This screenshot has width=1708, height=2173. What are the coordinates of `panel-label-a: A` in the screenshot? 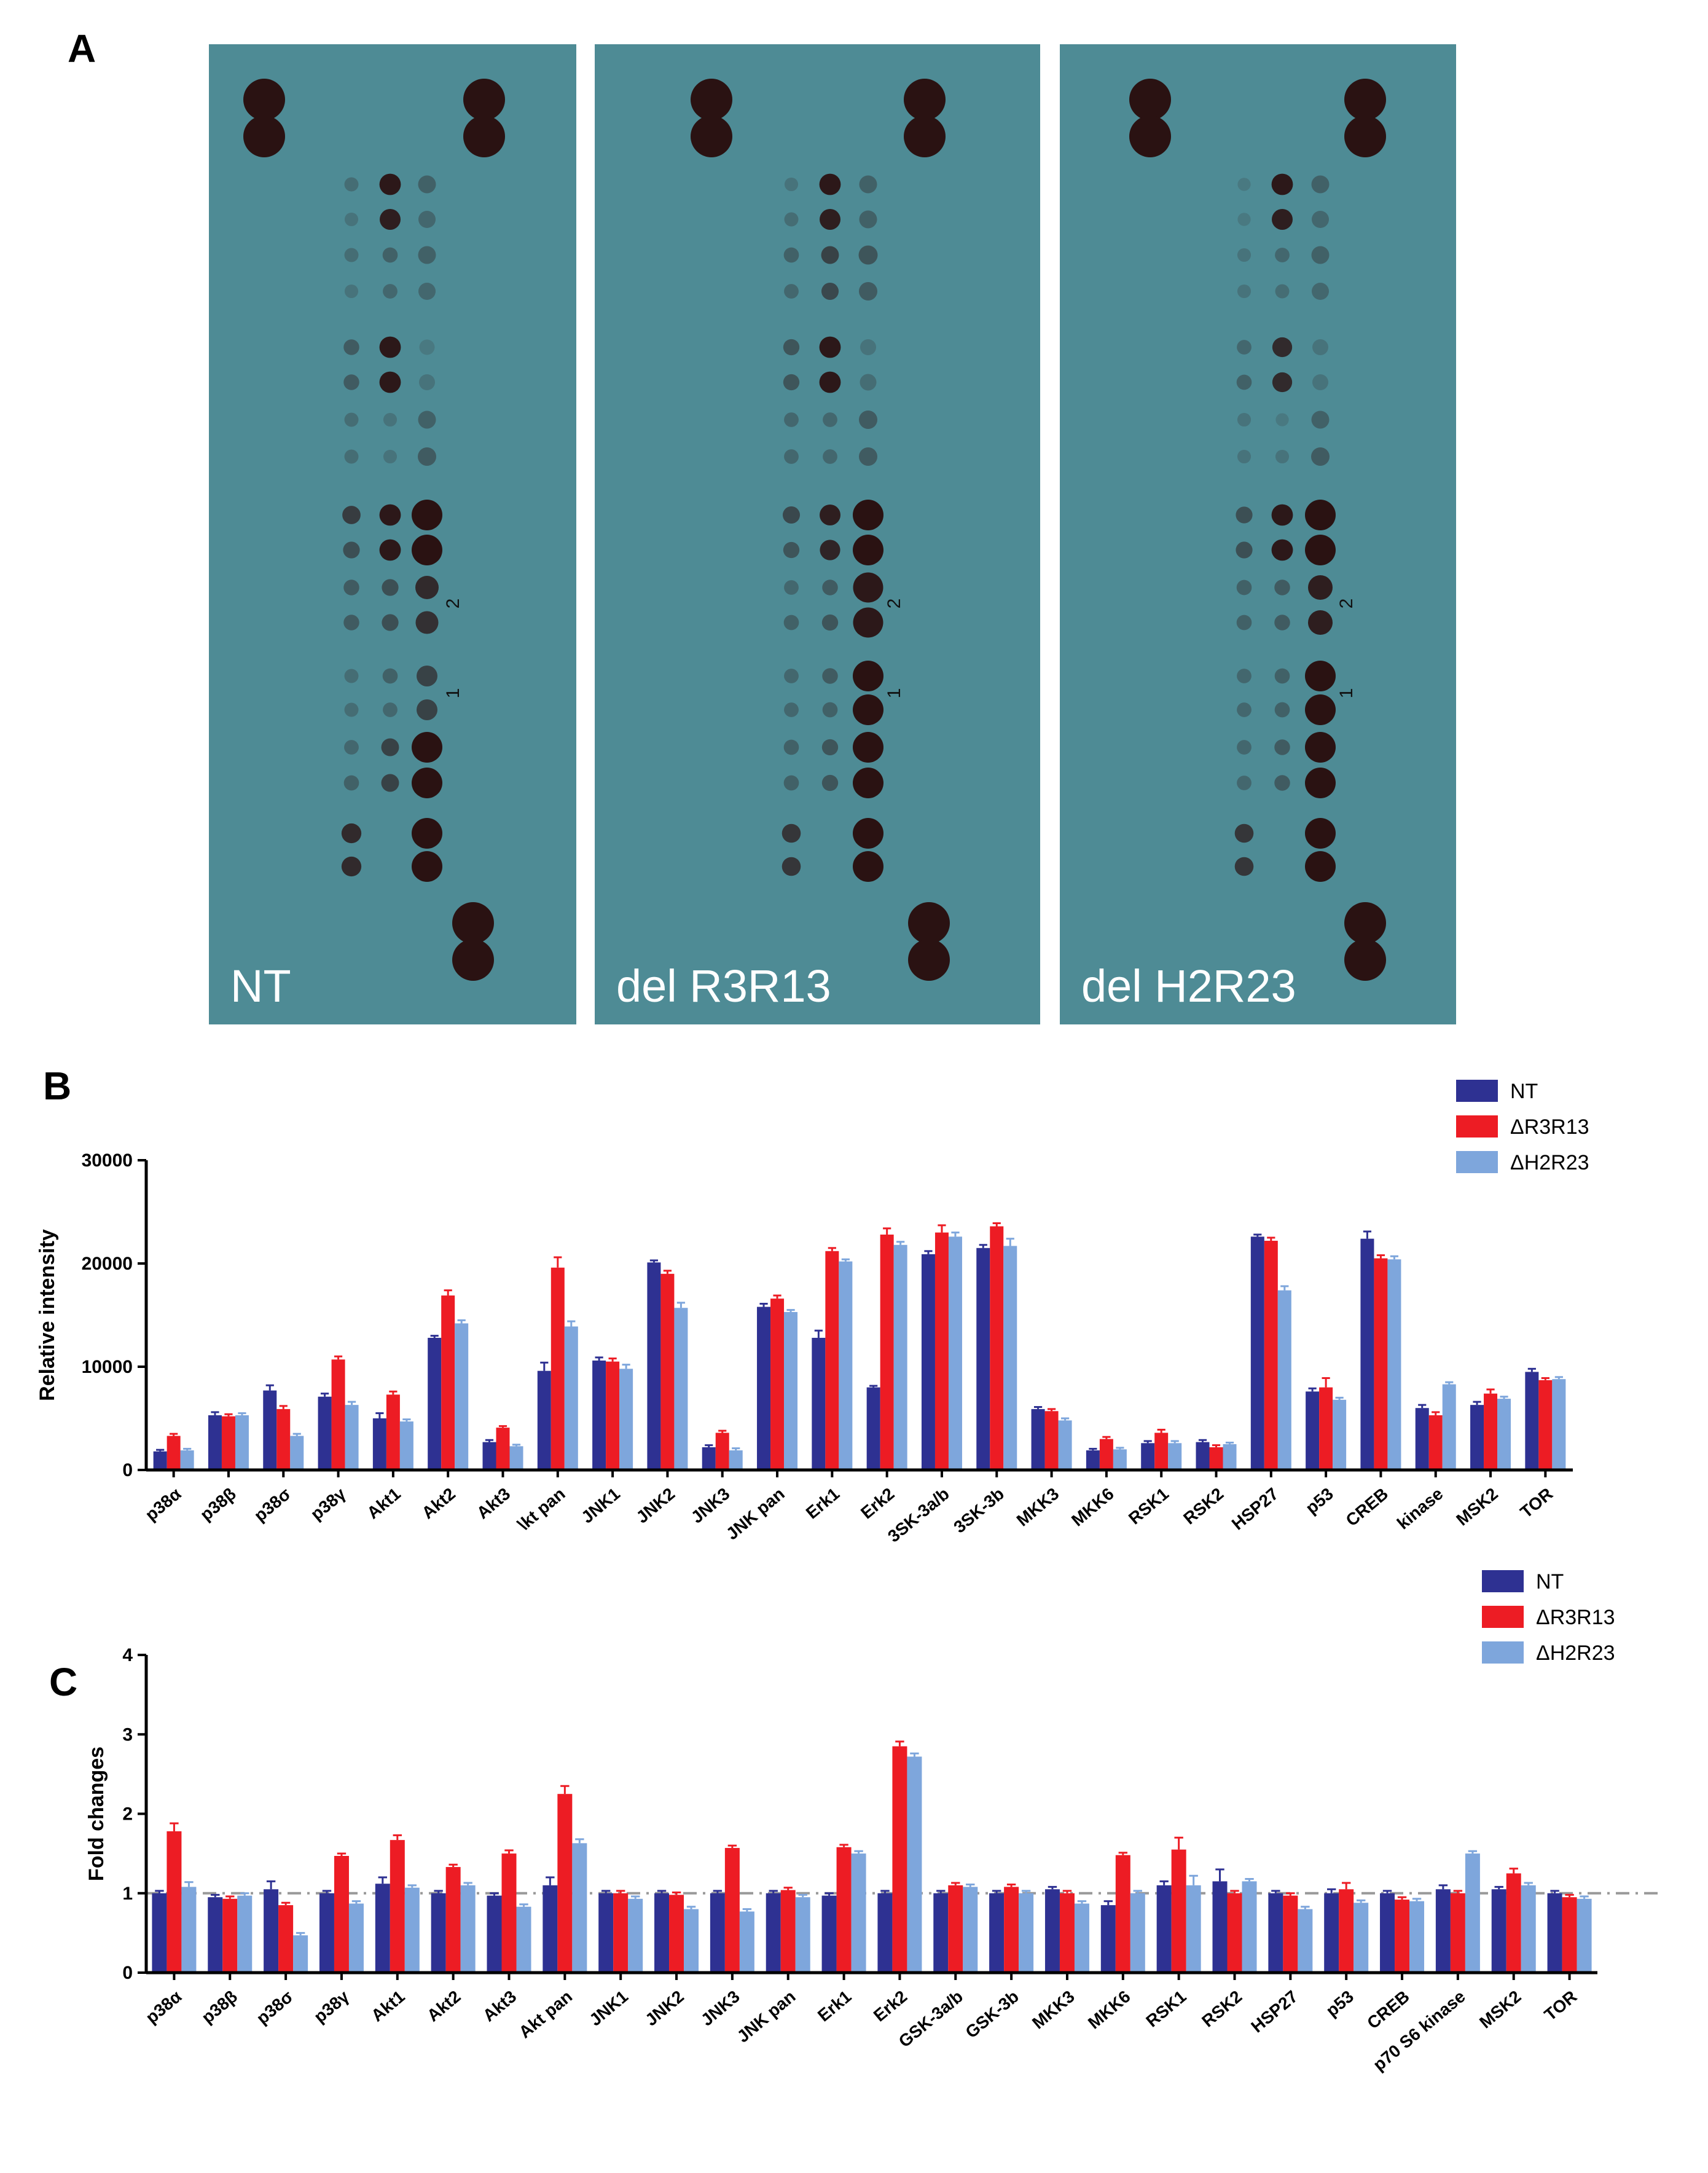 It's located at (82, 48).